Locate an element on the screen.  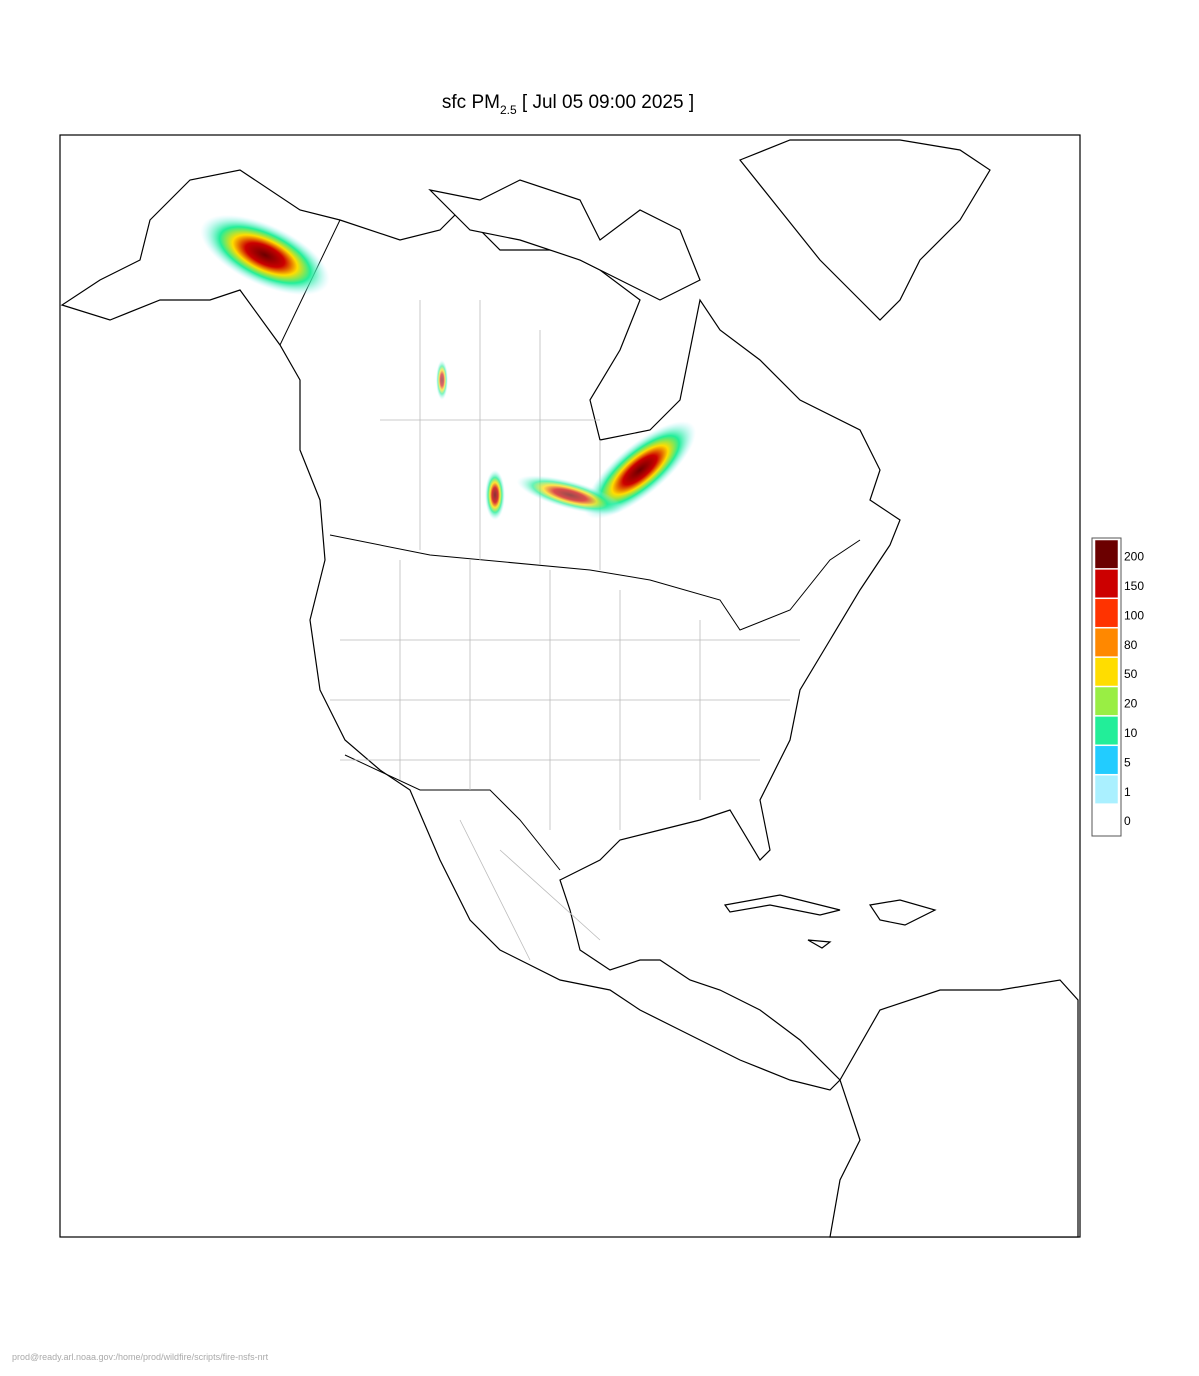
map-title: sfc PM2.5 [ Jul 05 09:00 2025 ] is located at coordinates (568, 104).